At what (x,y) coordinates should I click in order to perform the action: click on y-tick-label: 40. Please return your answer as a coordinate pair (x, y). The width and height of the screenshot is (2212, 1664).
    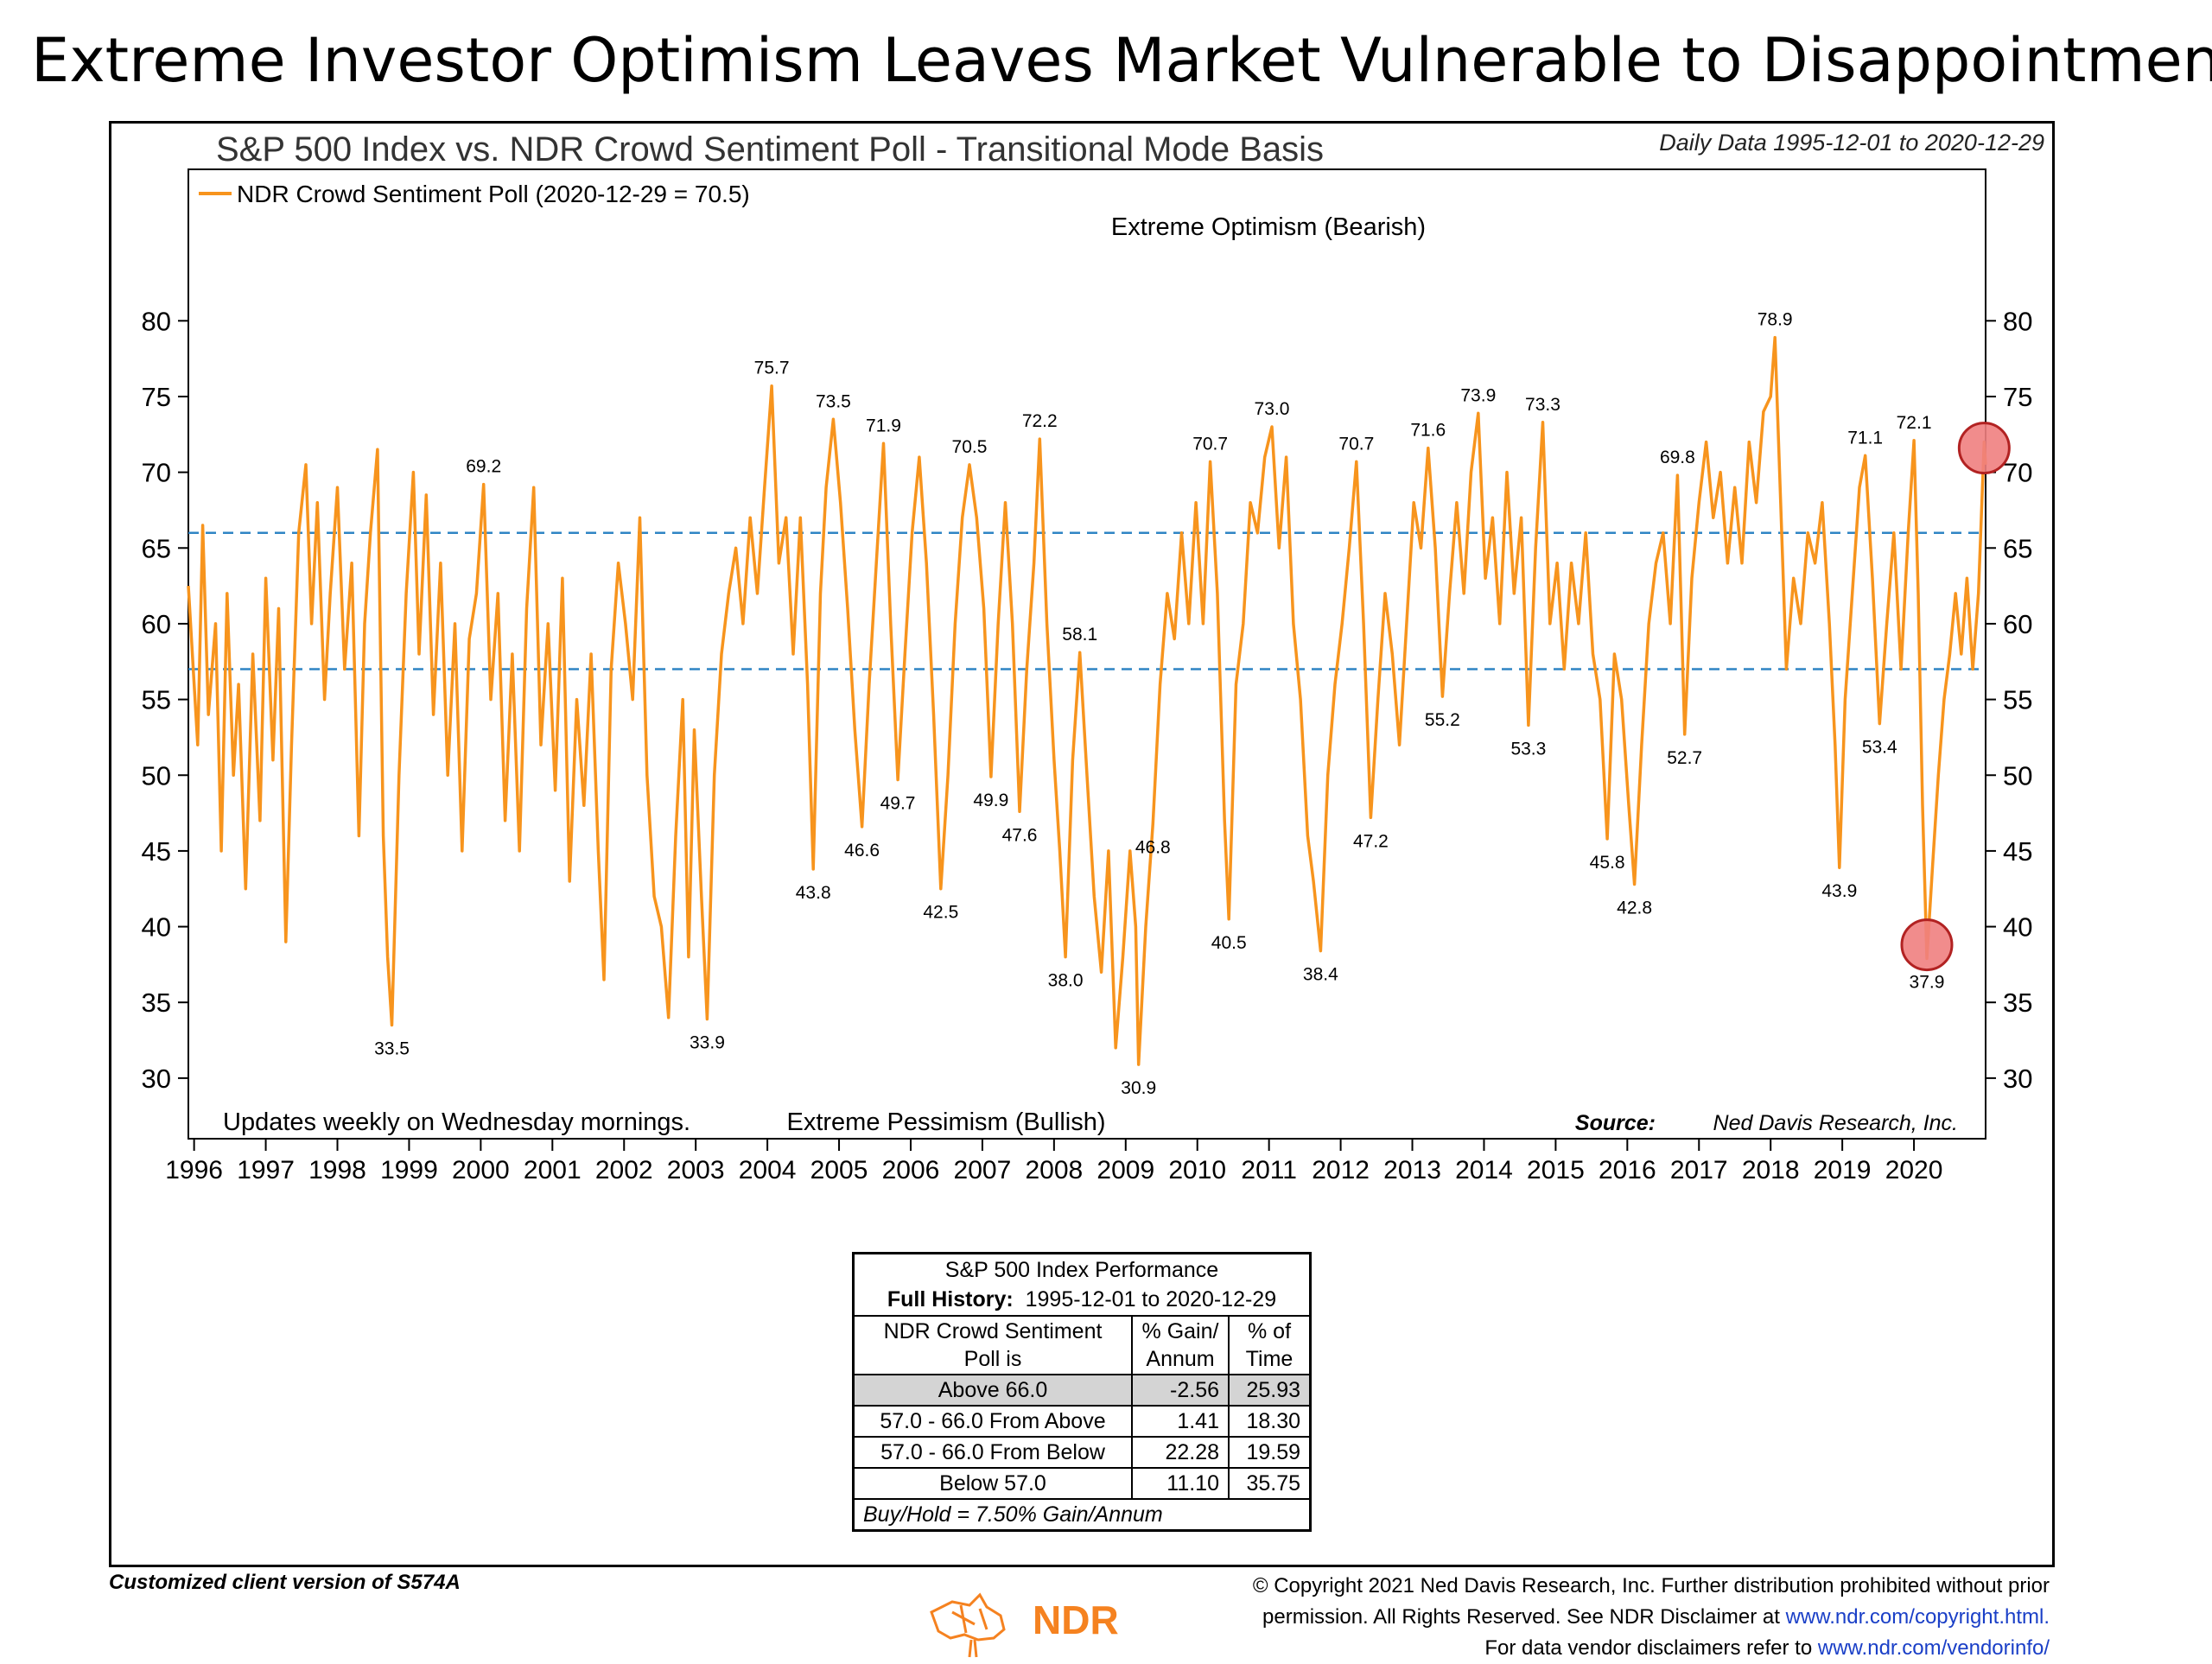
    Looking at the image, I should click on (156, 927).